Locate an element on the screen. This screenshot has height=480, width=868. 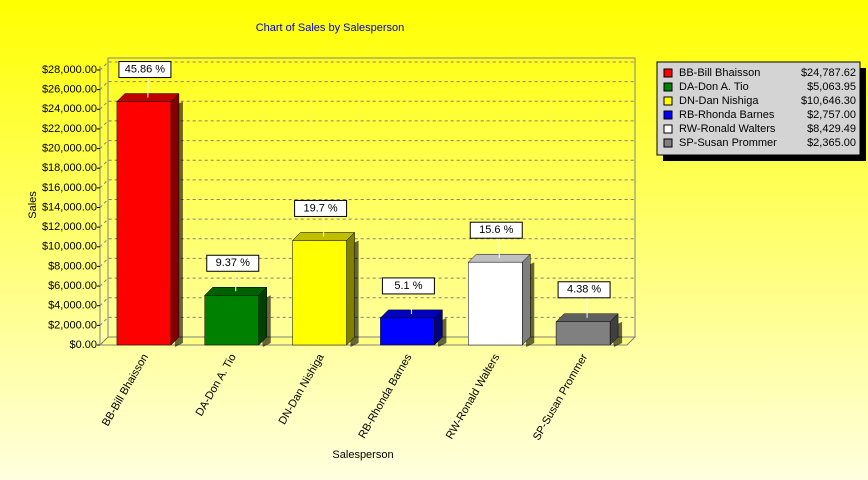
percent-label: 19.7 % is located at coordinates (320, 208).